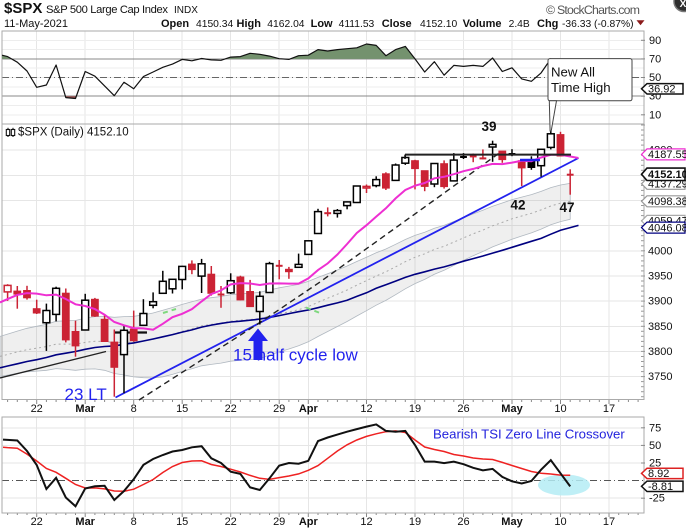 The height and width of the screenshot is (528, 686). I want to click on svg-text: 90, so click(655, 41).